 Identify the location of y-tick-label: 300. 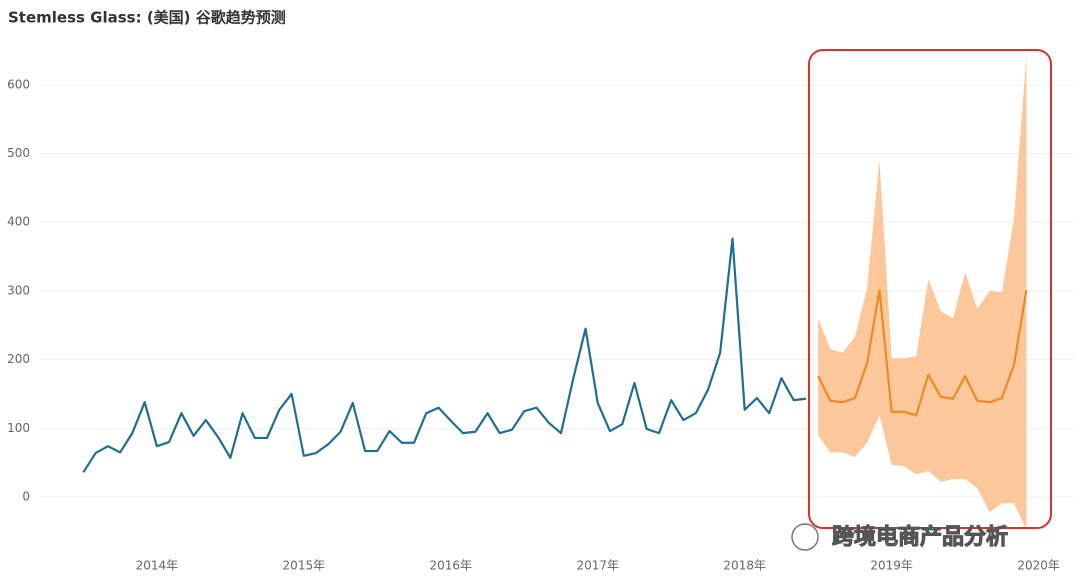
(18, 290).